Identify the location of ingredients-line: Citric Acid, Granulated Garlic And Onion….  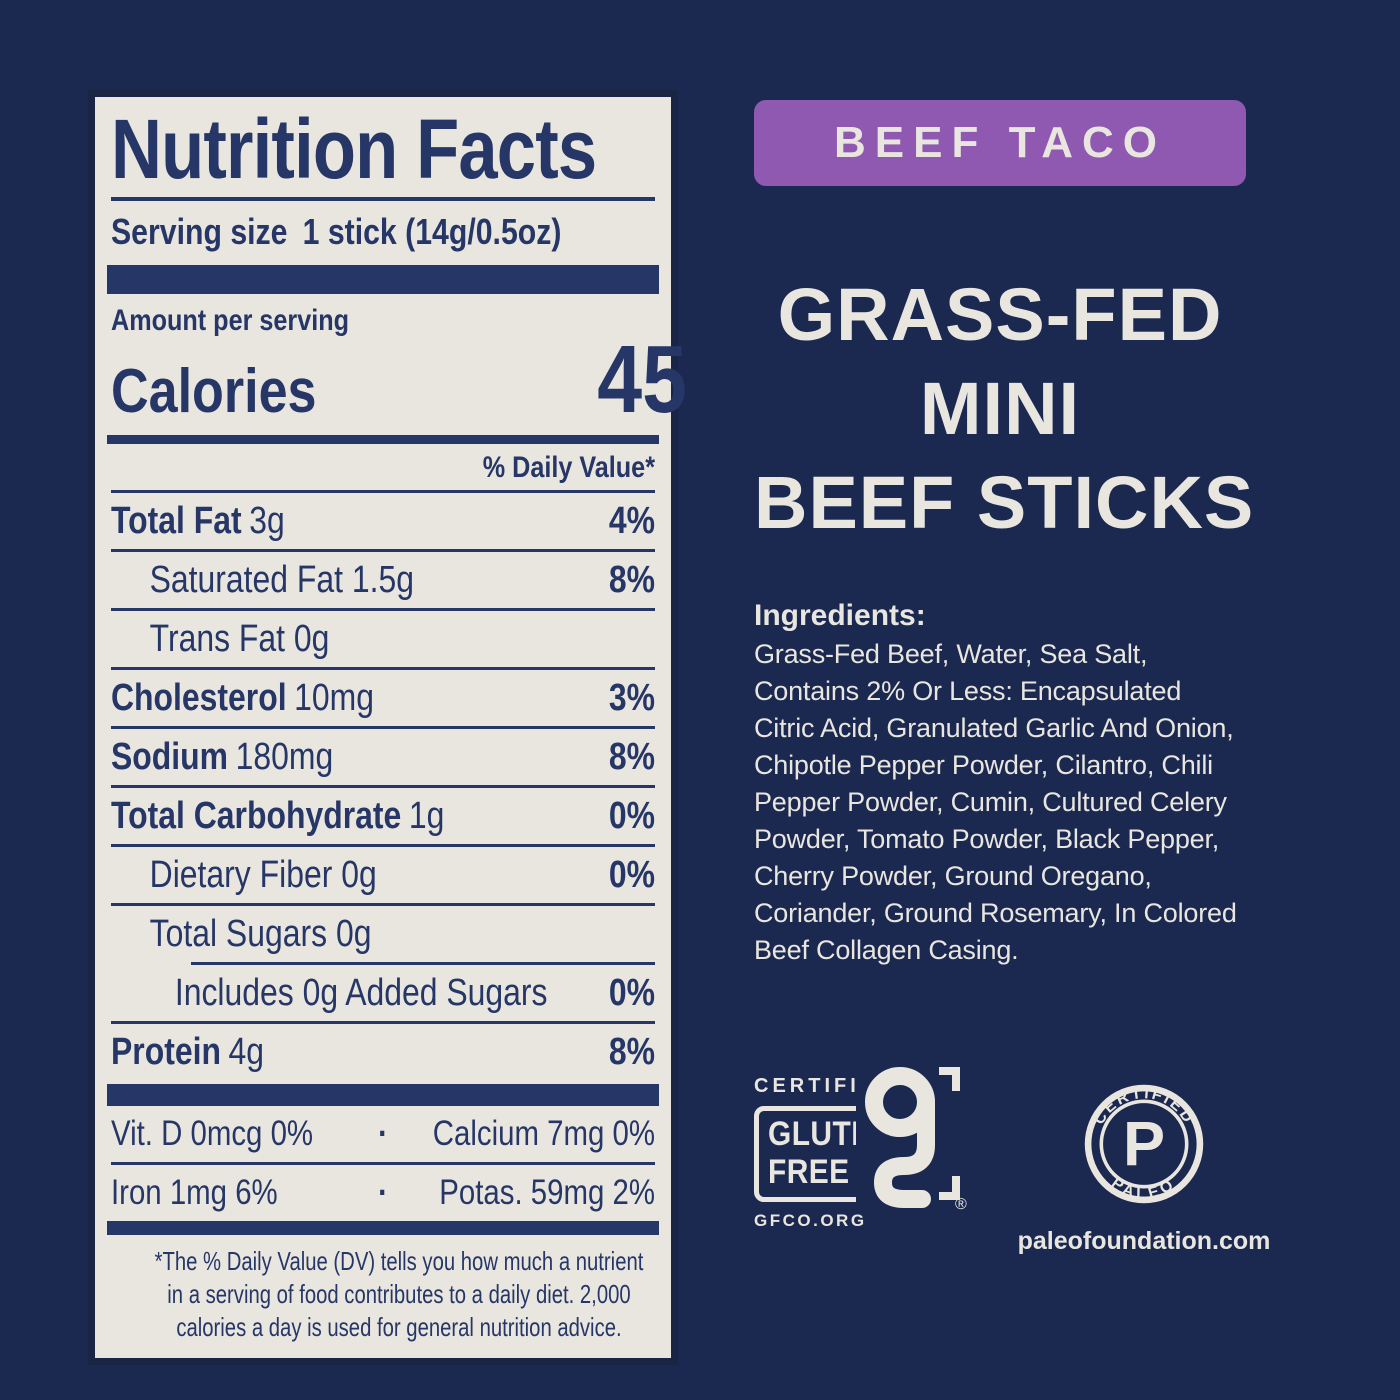
(994, 728).